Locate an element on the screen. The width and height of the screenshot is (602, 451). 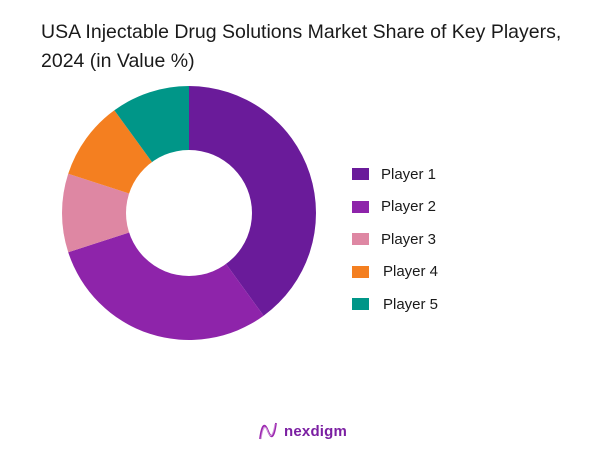
legend-label: Player 1 is located at coordinates (409, 174).